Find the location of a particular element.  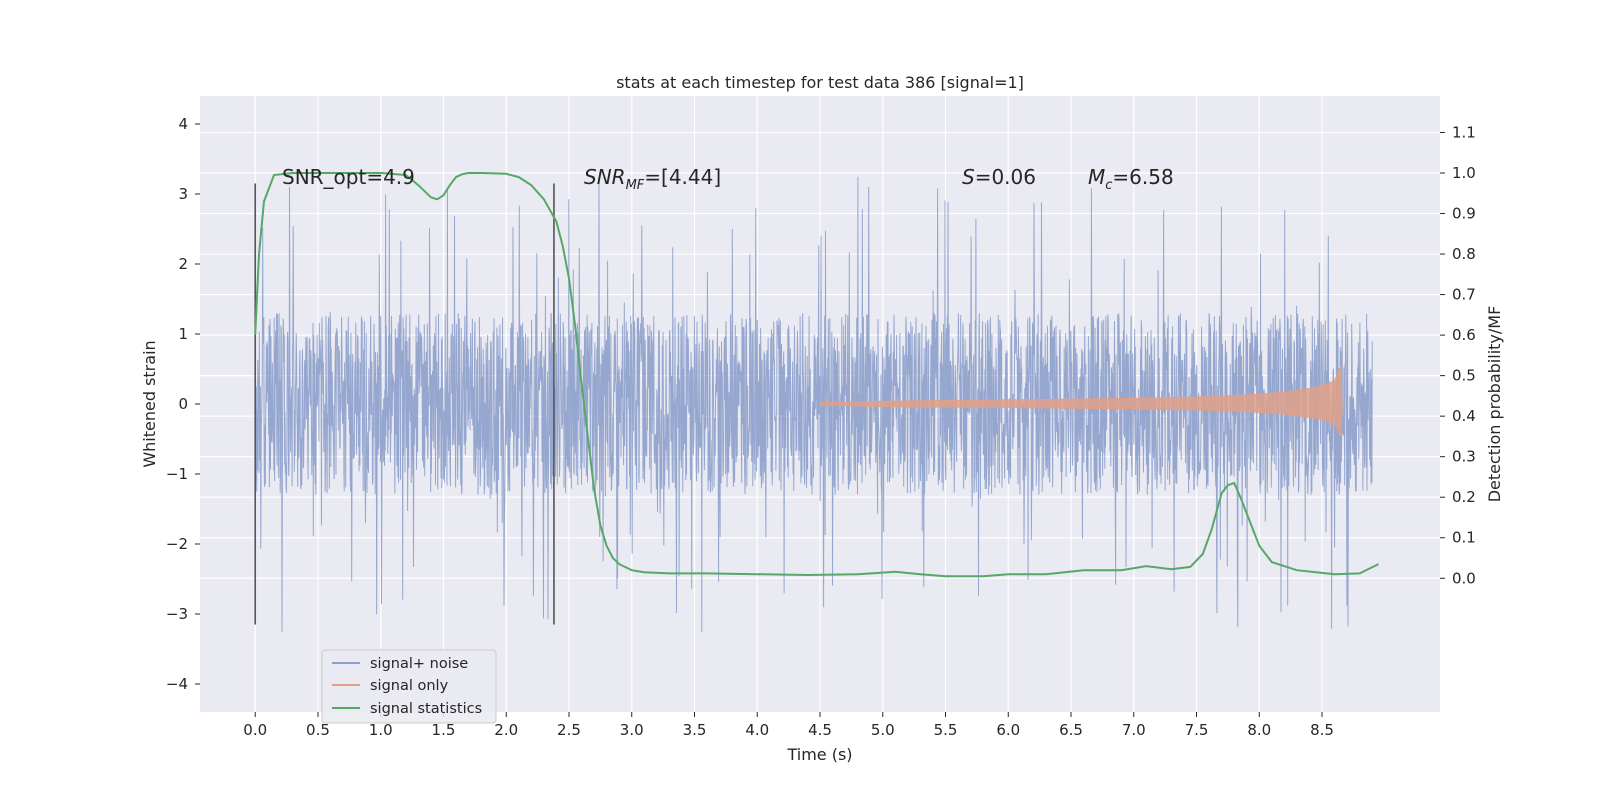

annotation-s-value: =0.06 is located at coordinates (1005, 177).